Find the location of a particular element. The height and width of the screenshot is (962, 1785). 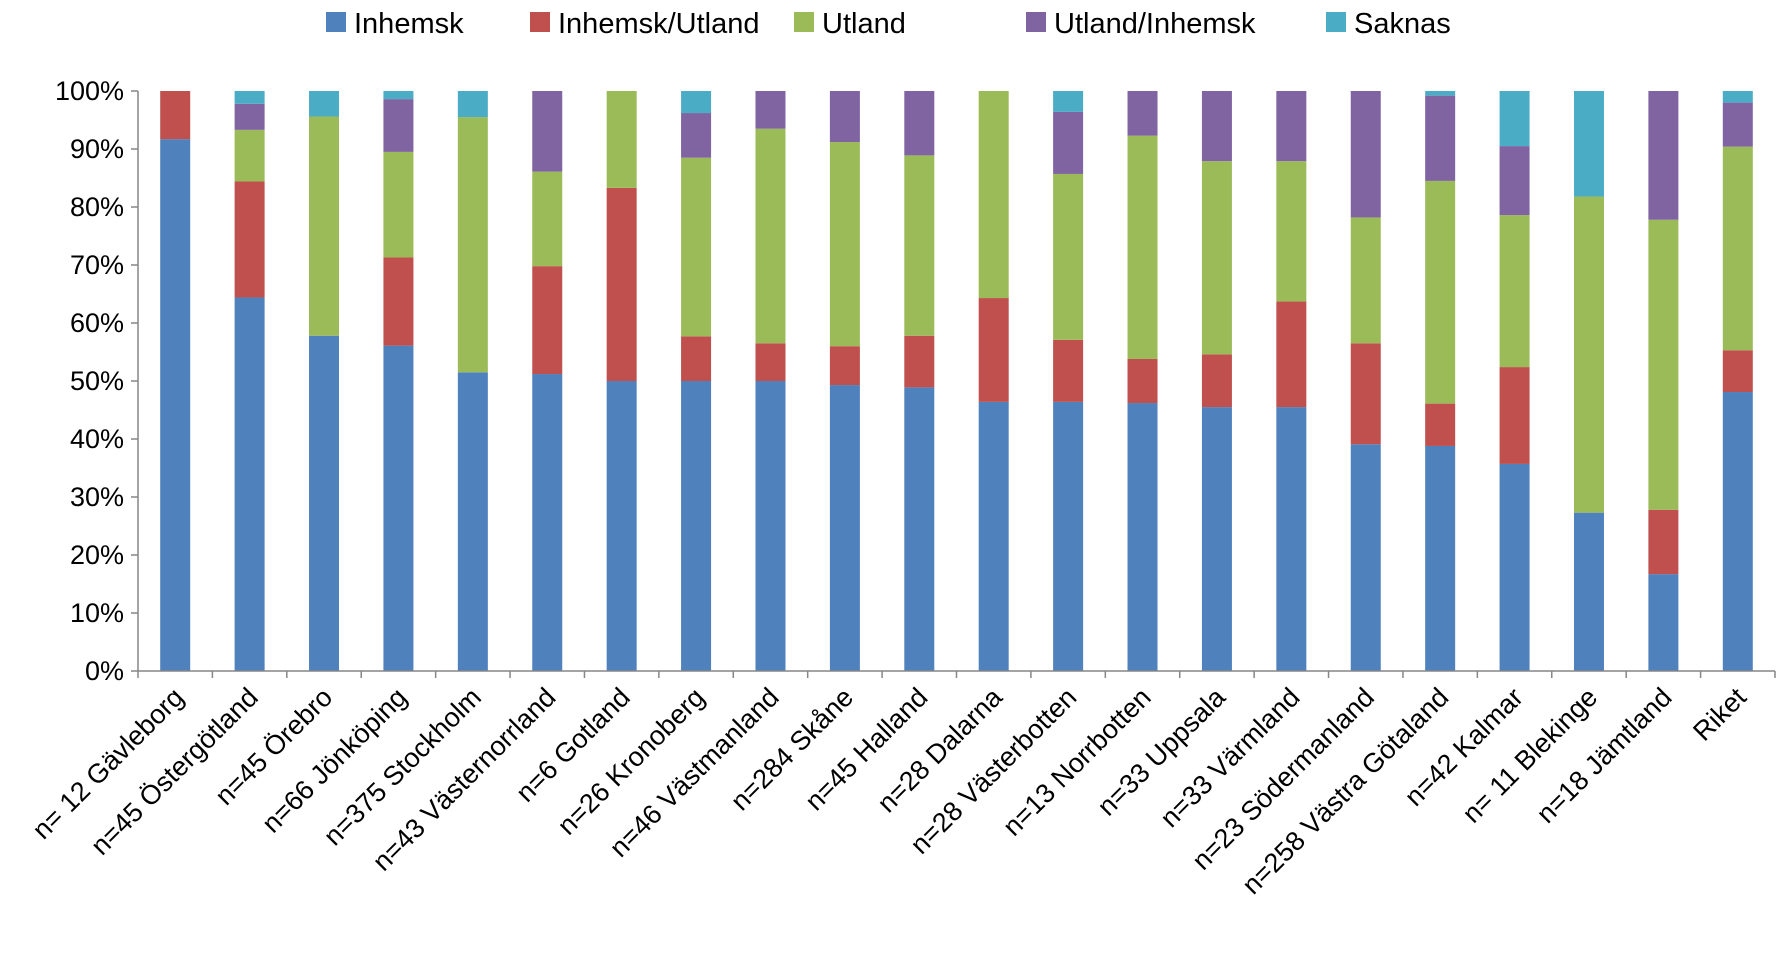

category-label-19: n= 11 Blekinge is located at coordinates (1530, 755).